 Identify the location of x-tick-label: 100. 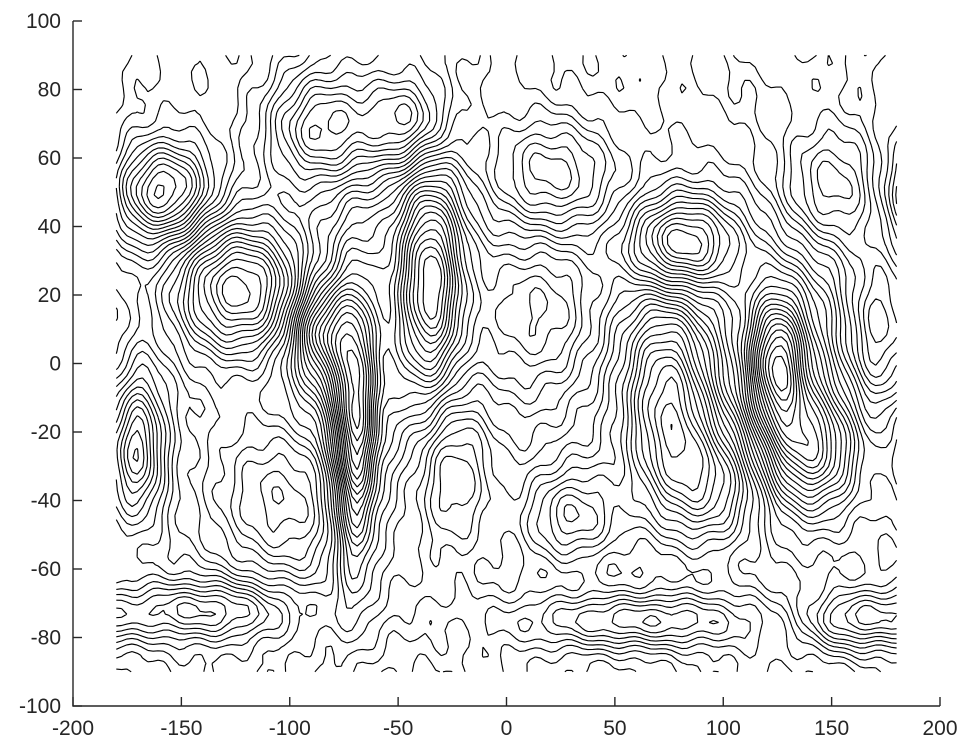
(723, 728).